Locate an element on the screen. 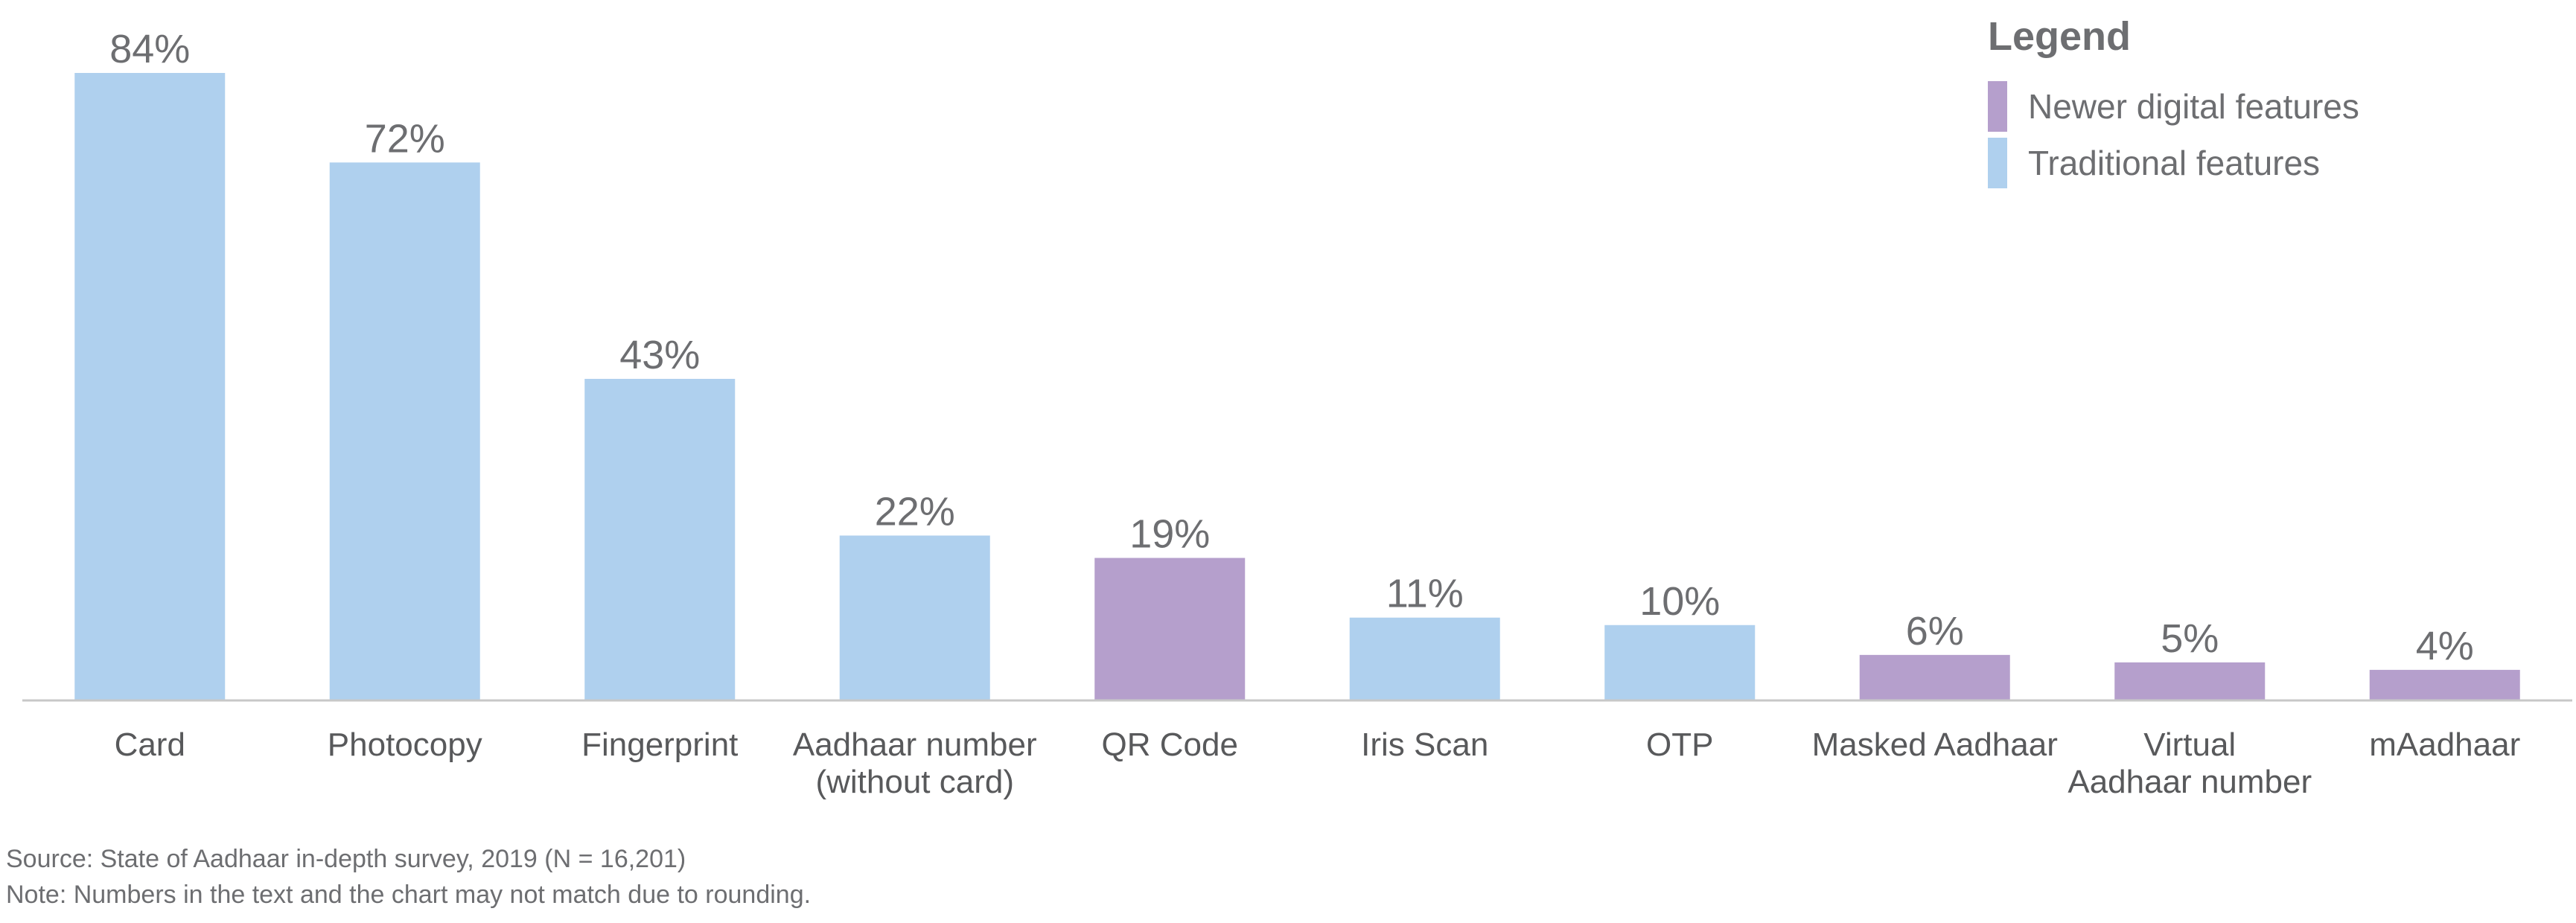  value-label-9: 4% is located at coordinates (2445, 646).